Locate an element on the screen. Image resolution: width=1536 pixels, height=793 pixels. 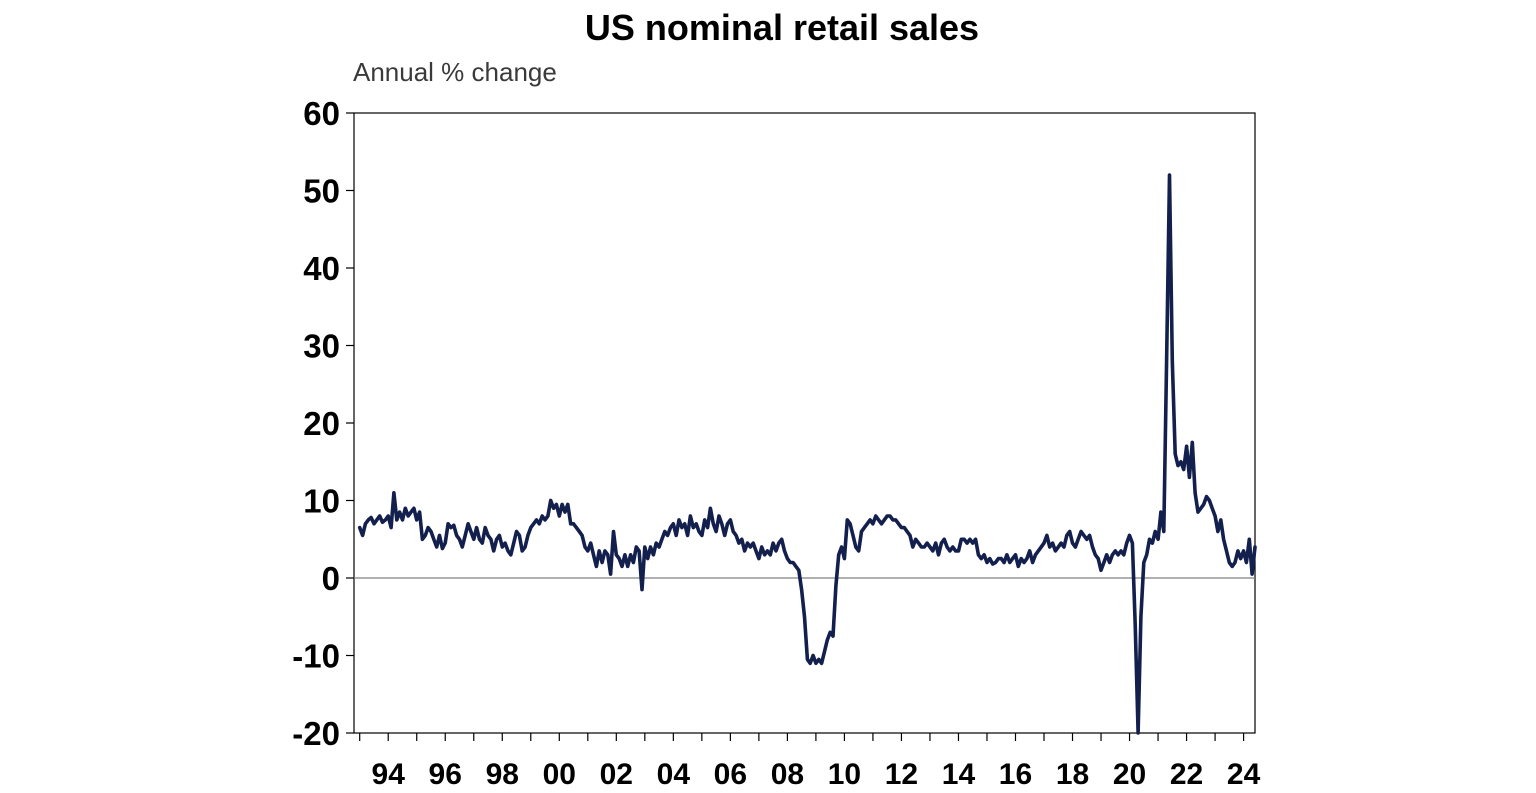
x-tick-label: 10 is located at coordinates (844, 774).